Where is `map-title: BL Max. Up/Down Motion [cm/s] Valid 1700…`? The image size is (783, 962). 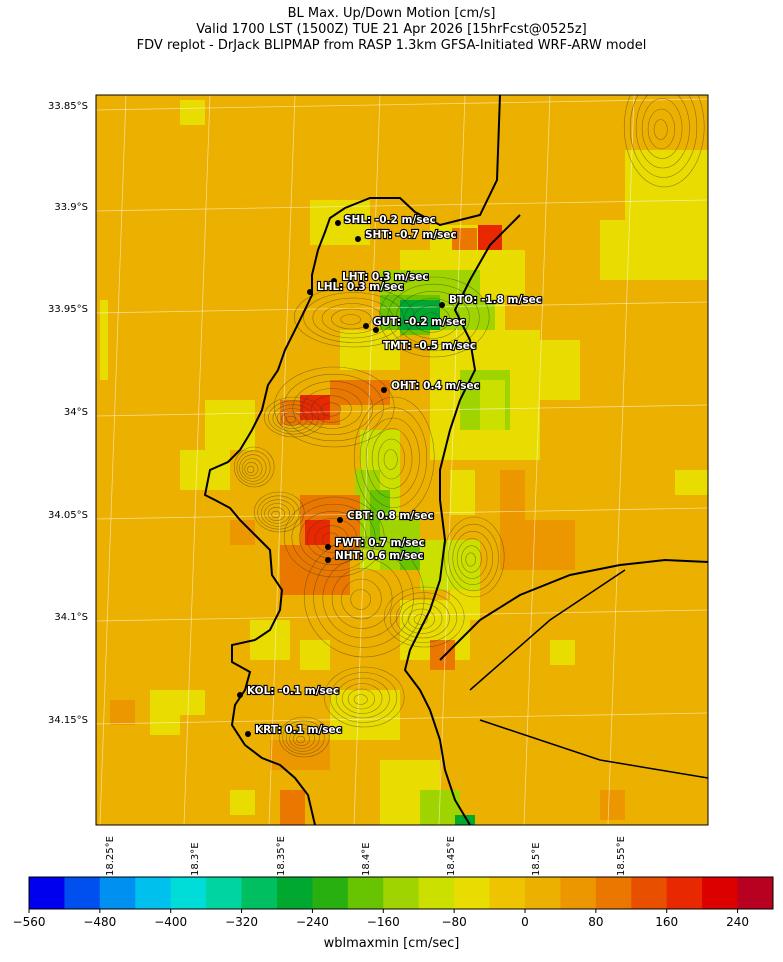
map-title: BL Max. Up/Down Motion [cm/s] Valid 1700… is located at coordinates (391, 30).